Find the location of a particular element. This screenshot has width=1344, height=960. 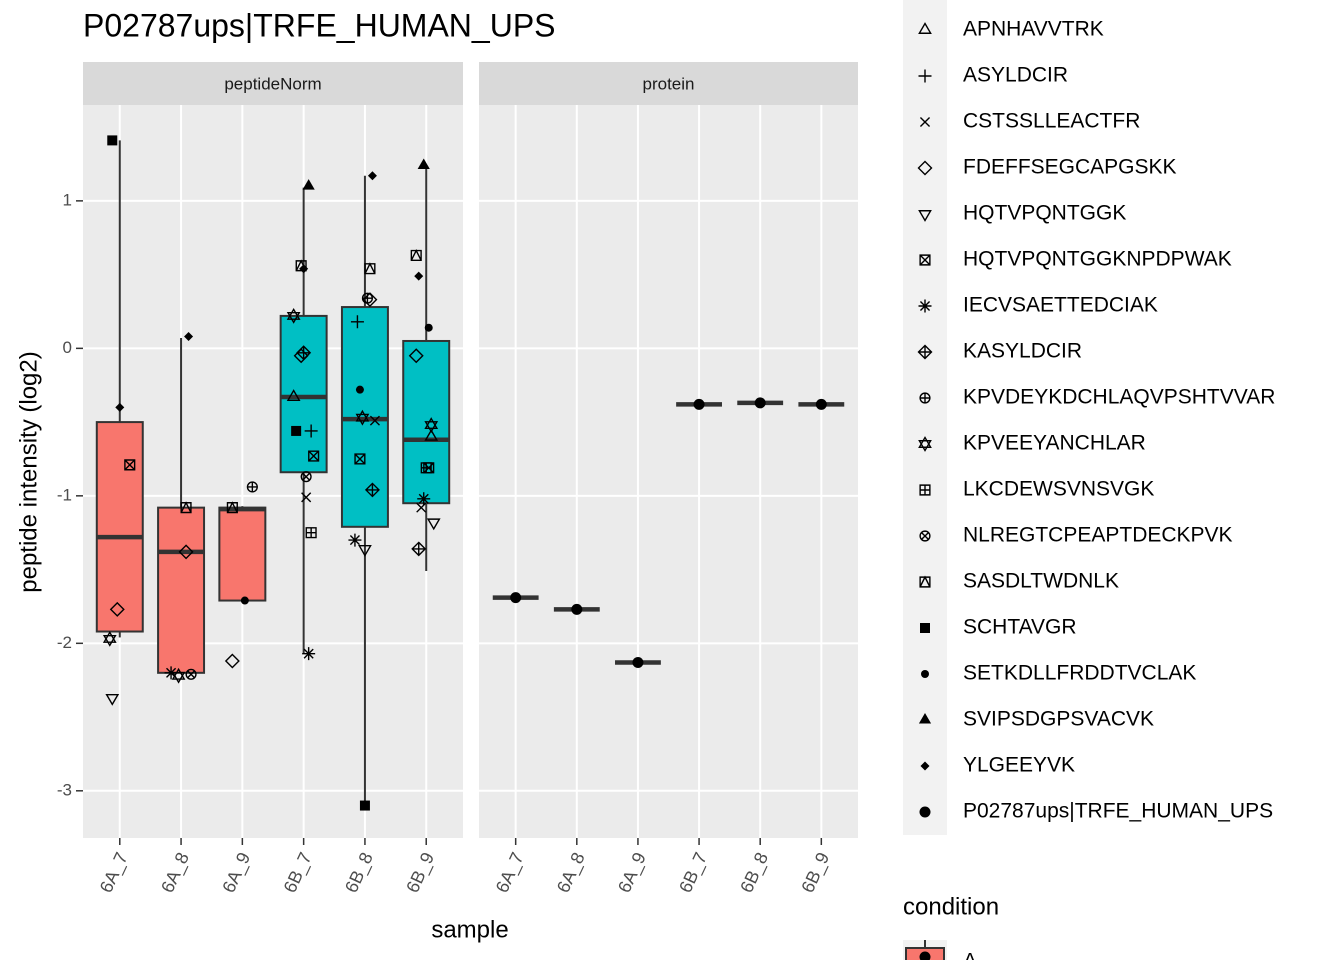

legend-label: SASDLTWDNLK is located at coordinates (1041, 581).